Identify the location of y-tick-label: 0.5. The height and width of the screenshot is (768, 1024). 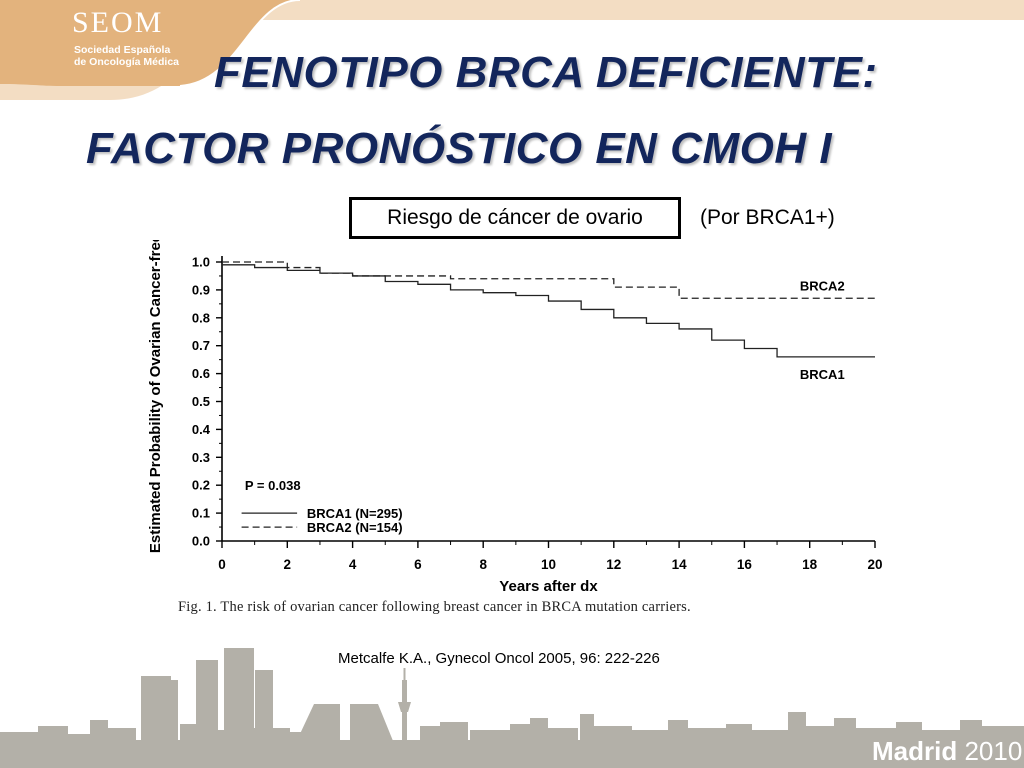
(201, 401).